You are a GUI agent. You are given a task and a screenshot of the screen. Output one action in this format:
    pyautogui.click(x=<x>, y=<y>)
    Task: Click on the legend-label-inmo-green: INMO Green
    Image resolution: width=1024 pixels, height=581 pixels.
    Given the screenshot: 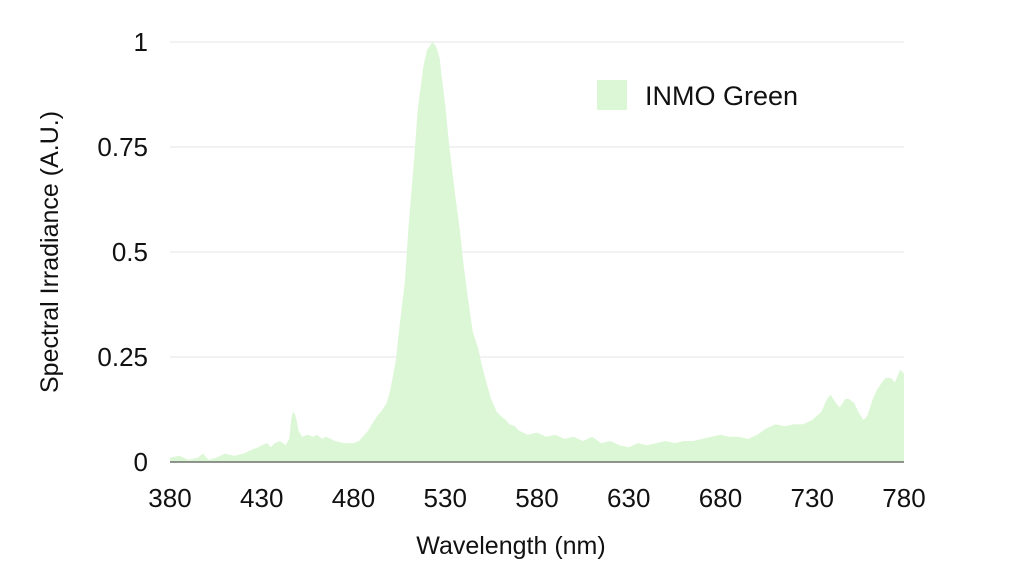 What is the action you would take?
    pyautogui.click(x=721, y=96)
    